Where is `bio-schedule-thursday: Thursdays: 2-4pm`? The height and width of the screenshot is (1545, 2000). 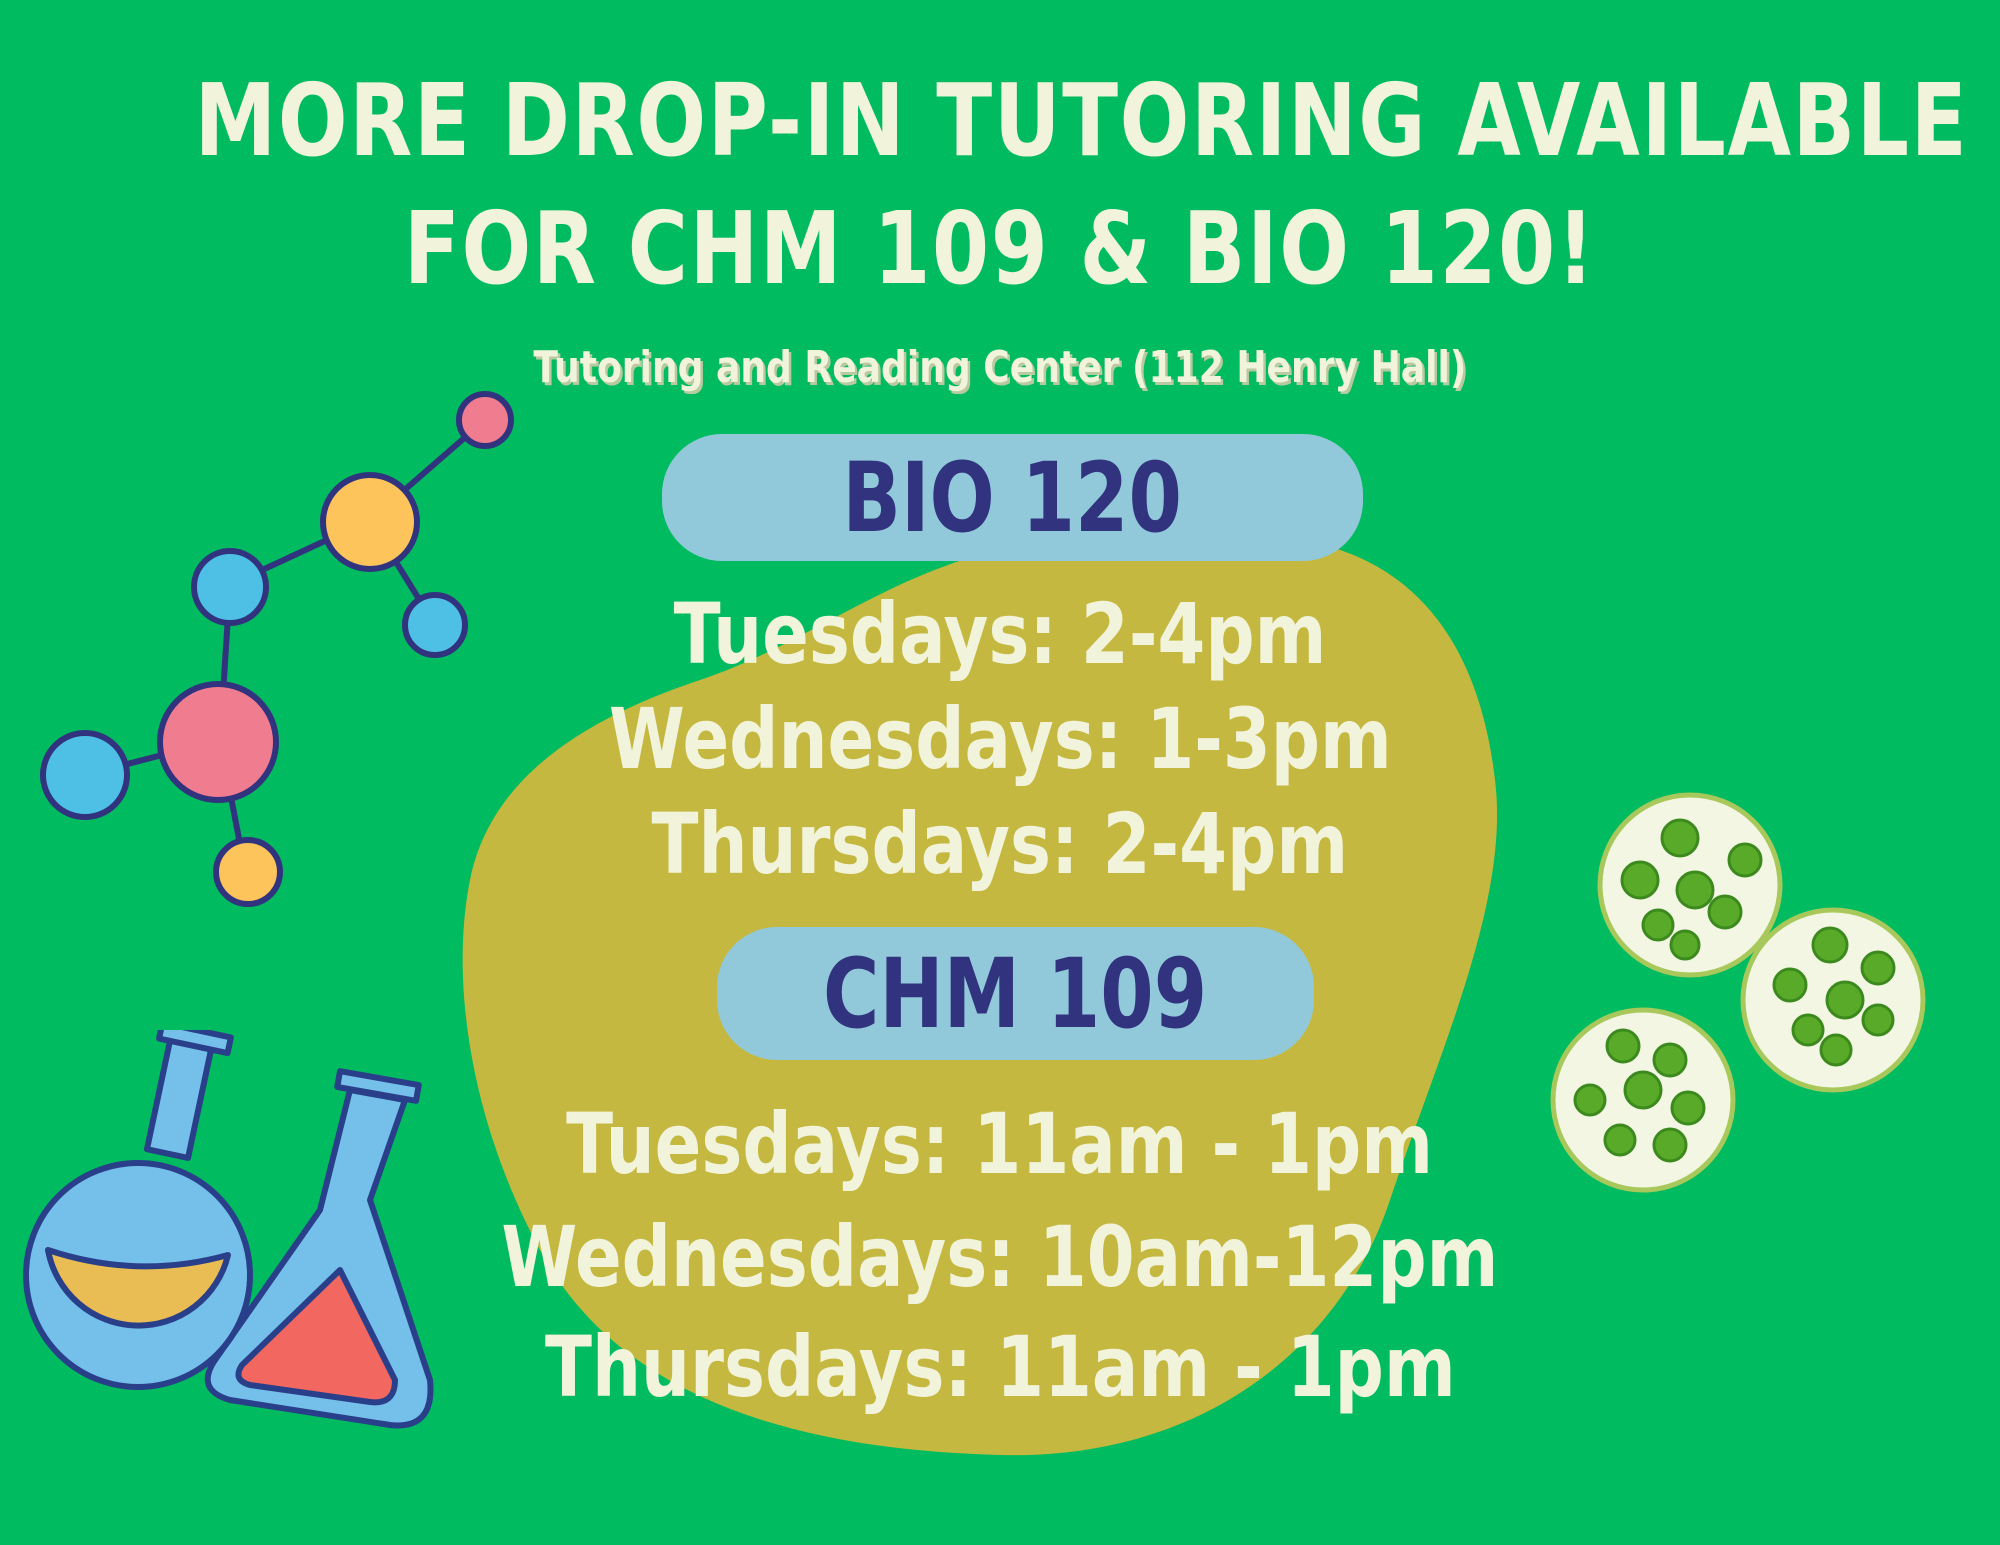
bio-schedule-thursday: Thursdays: 2-4pm is located at coordinates (1000, 844).